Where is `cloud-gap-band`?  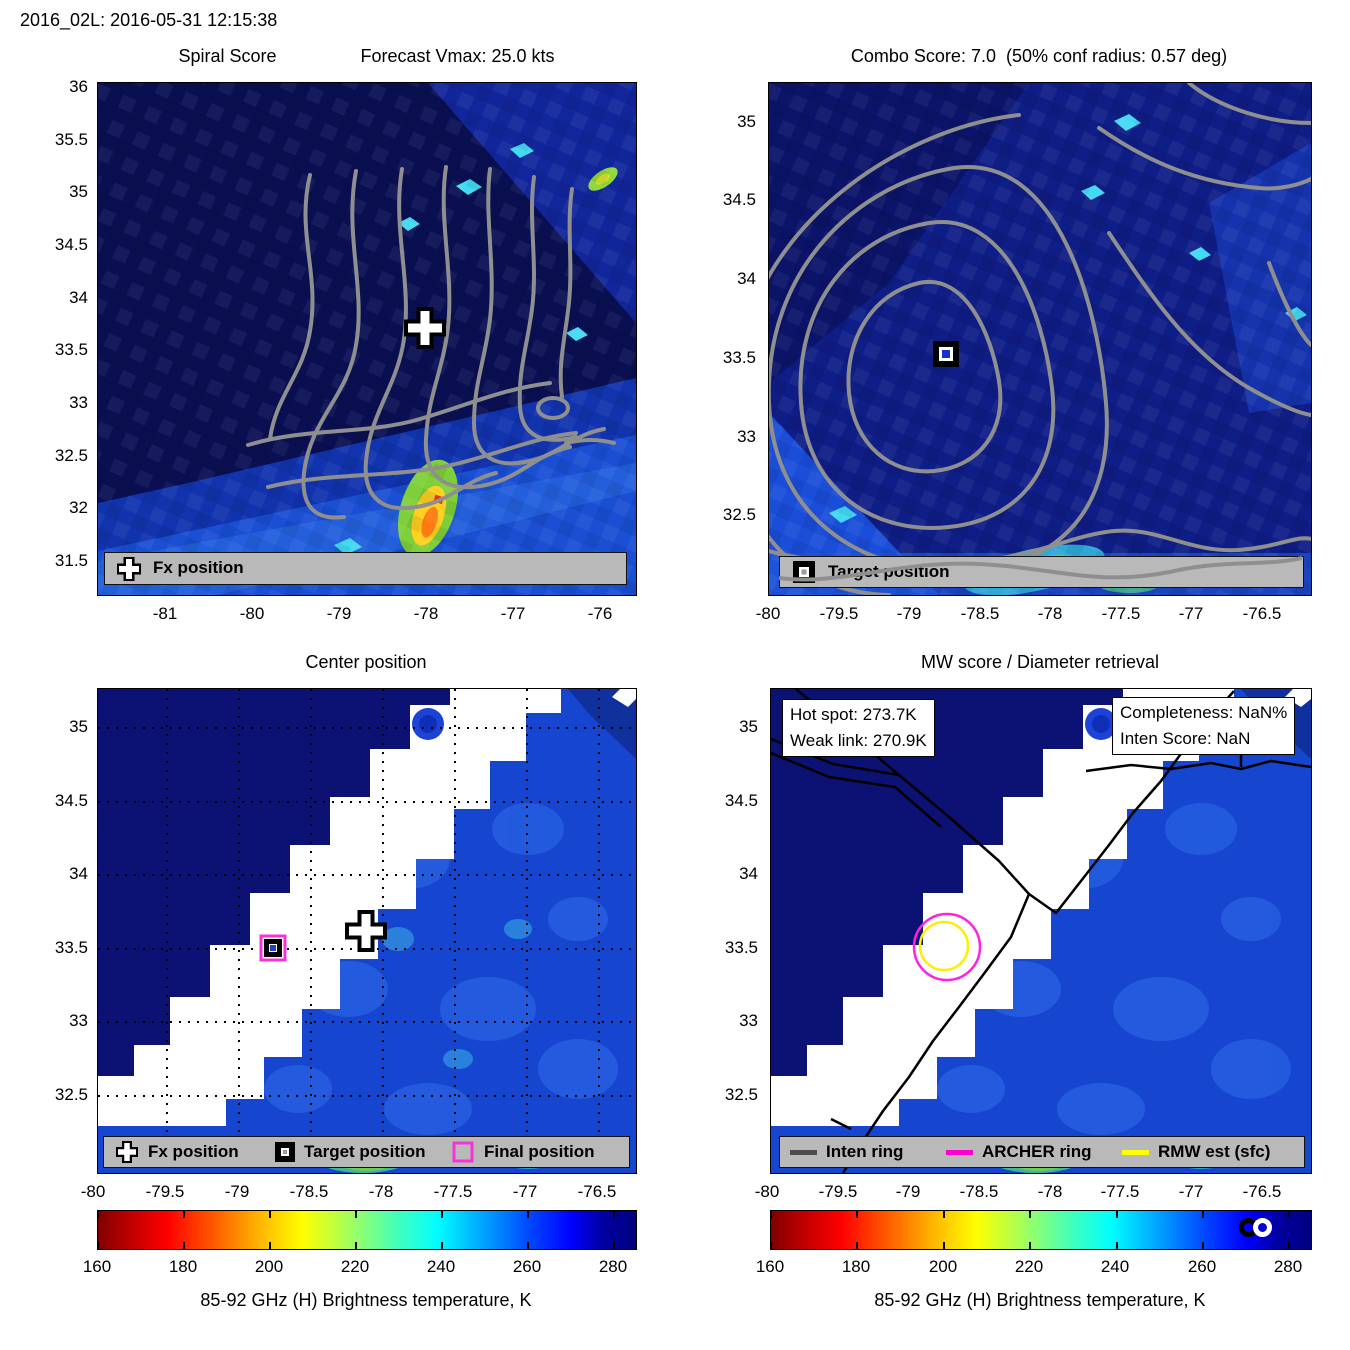 cloud-gap-band is located at coordinates (1002, 907).